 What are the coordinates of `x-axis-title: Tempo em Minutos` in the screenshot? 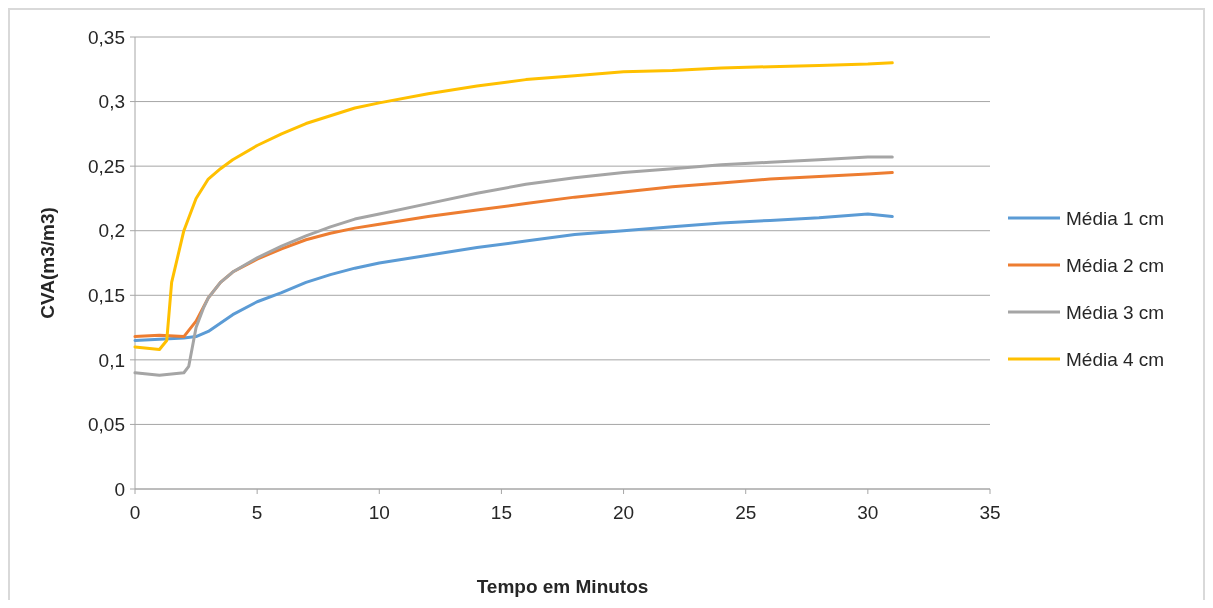 It's located at (562, 586).